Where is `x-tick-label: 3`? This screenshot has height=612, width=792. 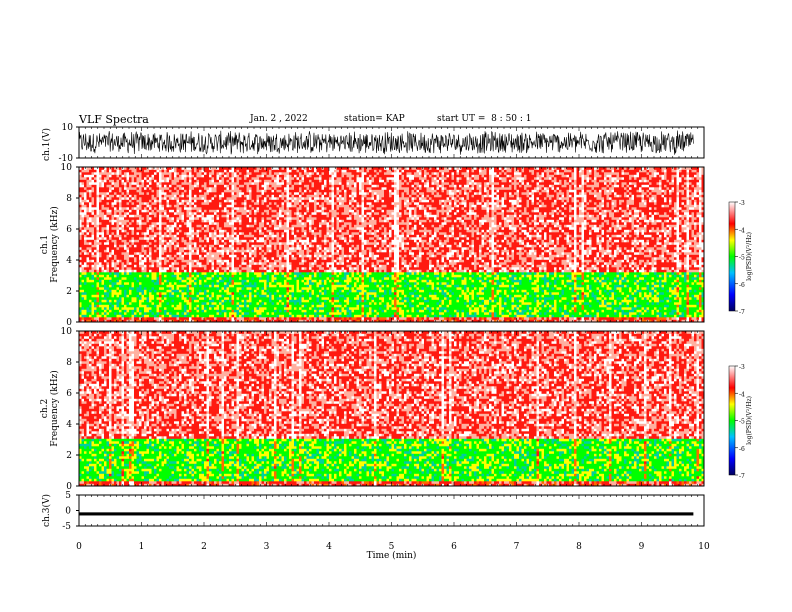 x-tick-label: 3 is located at coordinates (267, 547).